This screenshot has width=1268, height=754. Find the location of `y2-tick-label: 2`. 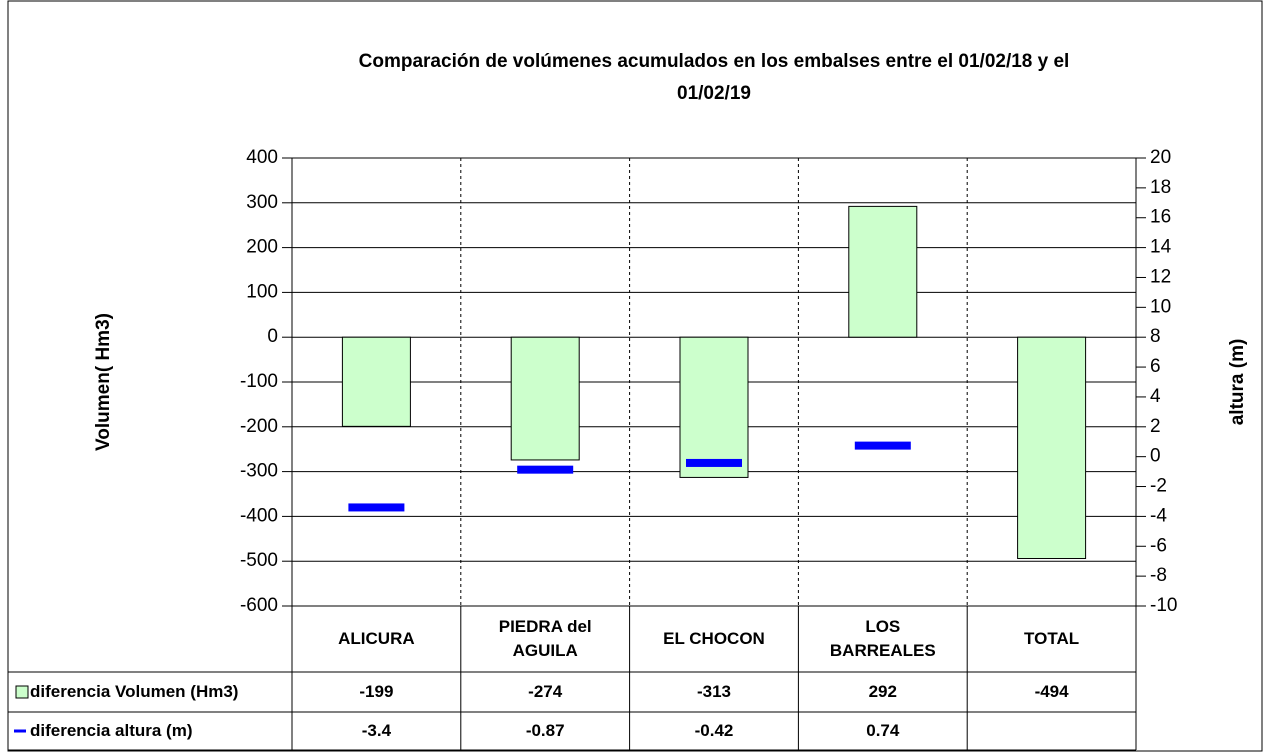

y2-tick-label: 2 is located at coordinates (1155, 426).